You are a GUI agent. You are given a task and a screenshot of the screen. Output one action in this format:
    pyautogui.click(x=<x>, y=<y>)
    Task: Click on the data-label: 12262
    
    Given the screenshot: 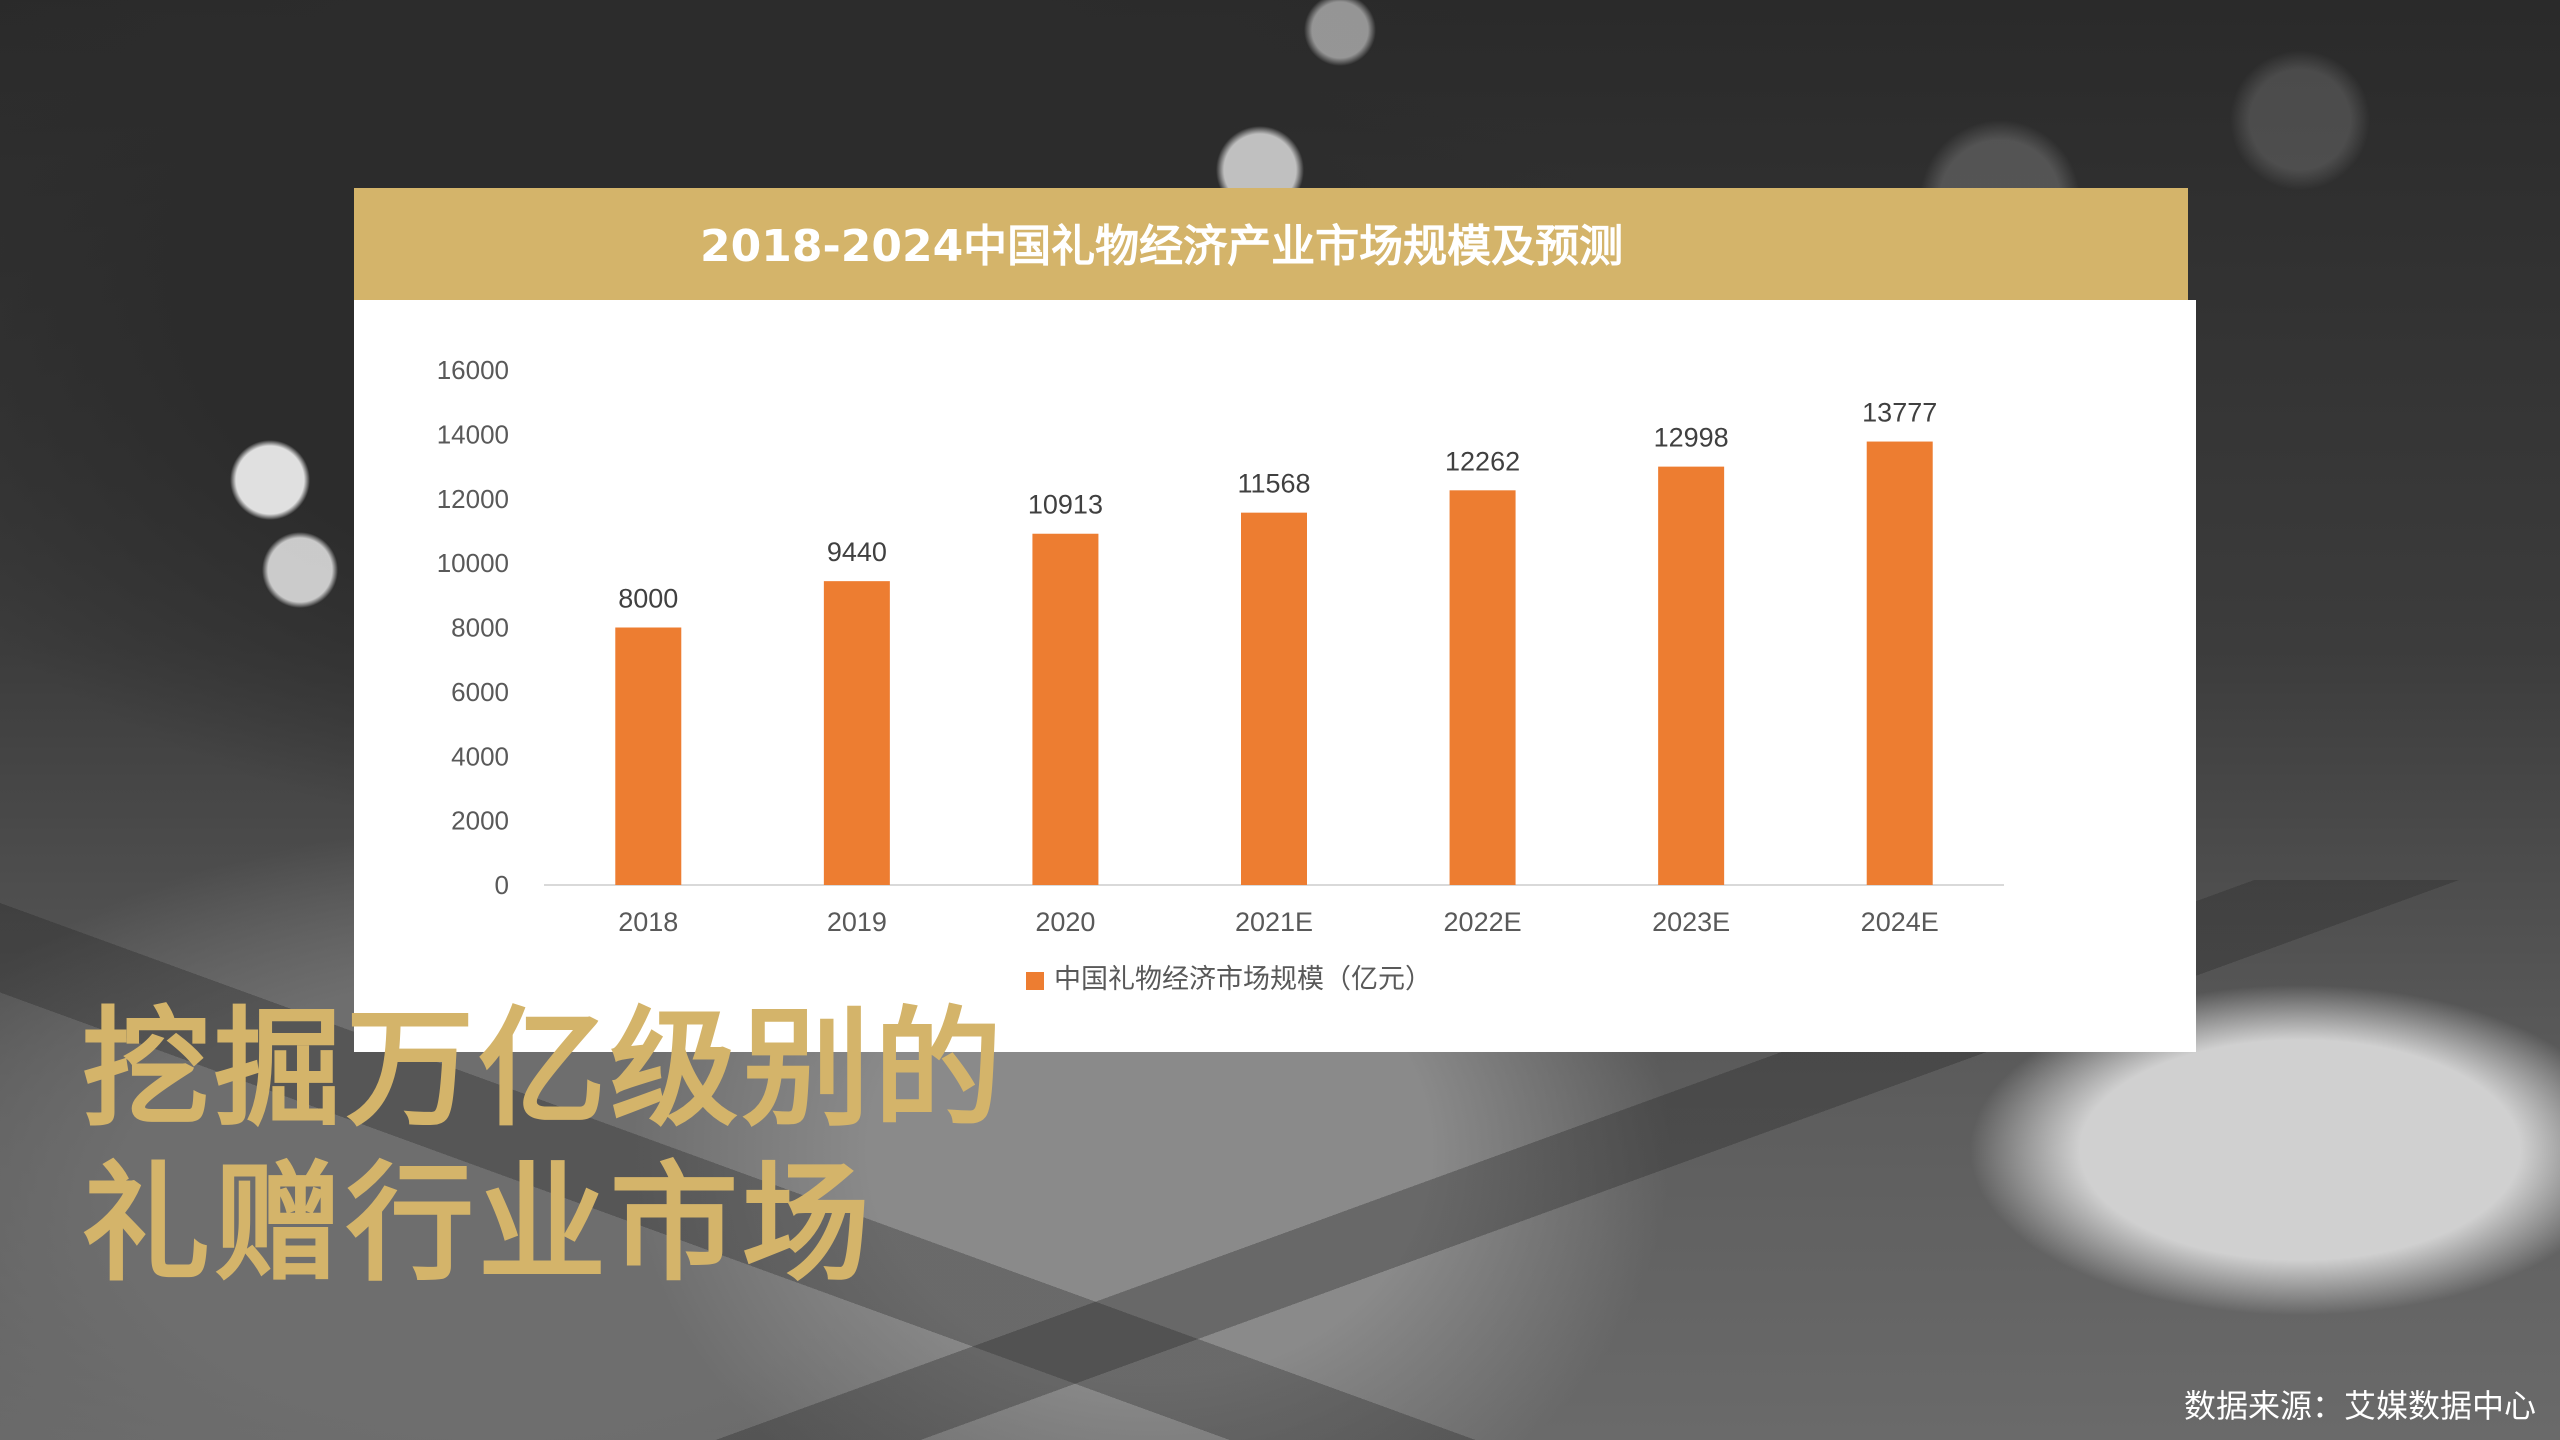 What is the action you would take?
    pyautogui.click(x=1482, y=461)
    